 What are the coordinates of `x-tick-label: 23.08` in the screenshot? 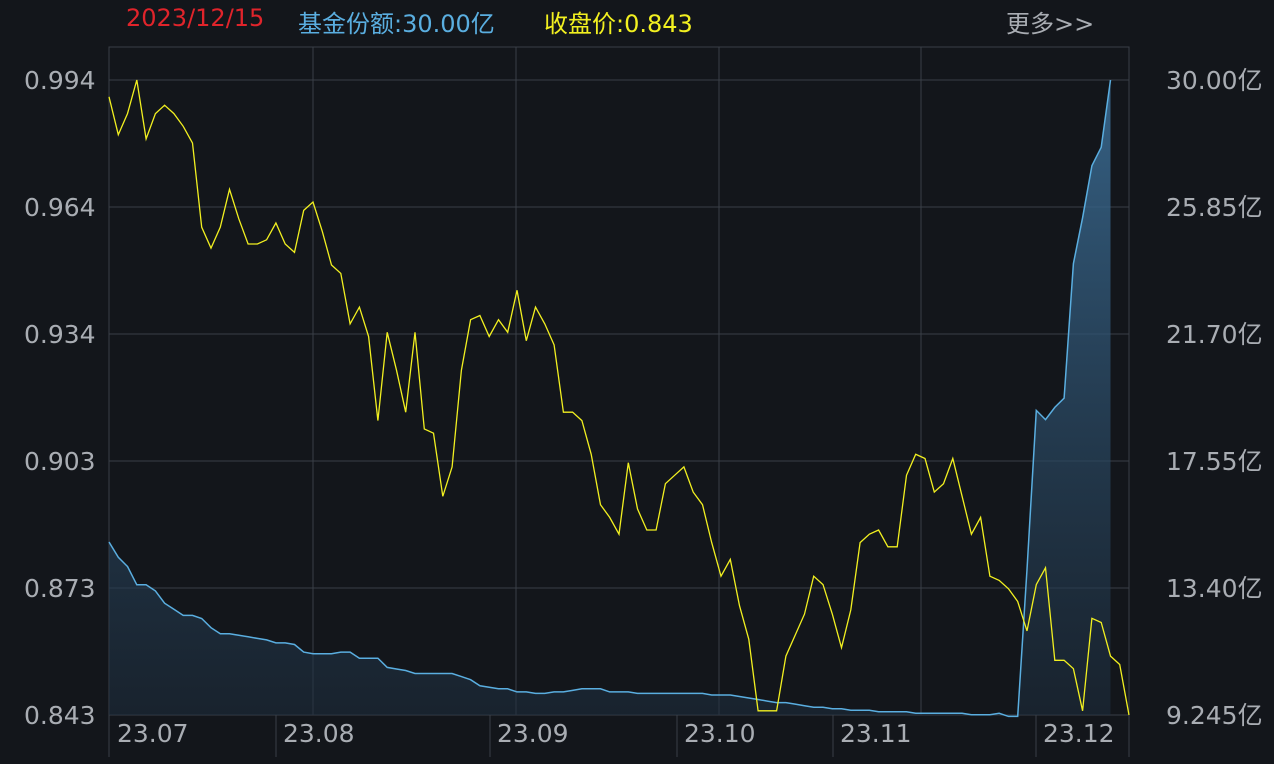 It's located at (319, 733).